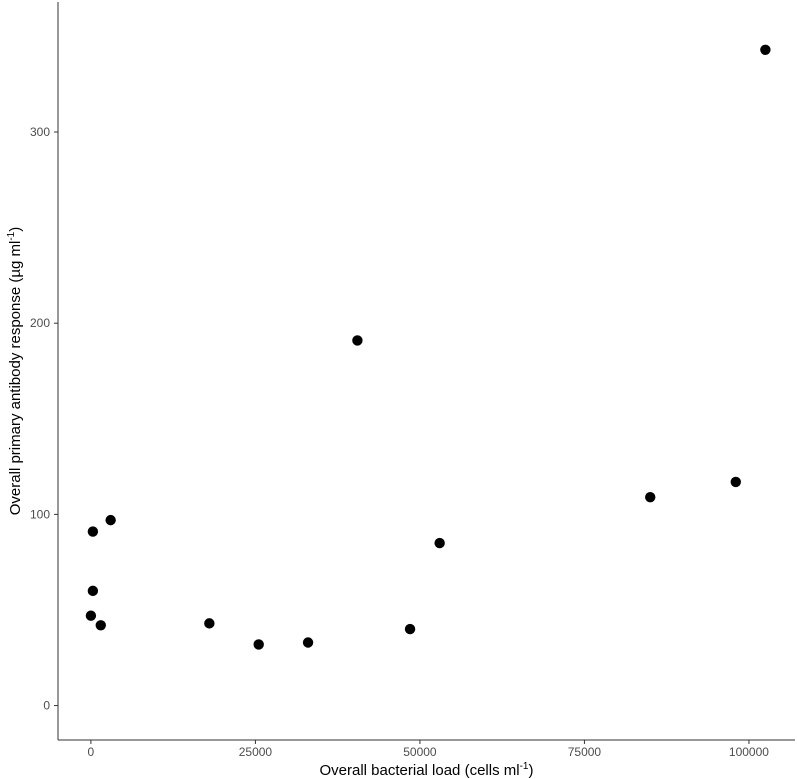 This screenshot has height=779, width=797. I want to click on x-axis-ticks: 0 25000 50000 75000 100000, so click(428, 749).